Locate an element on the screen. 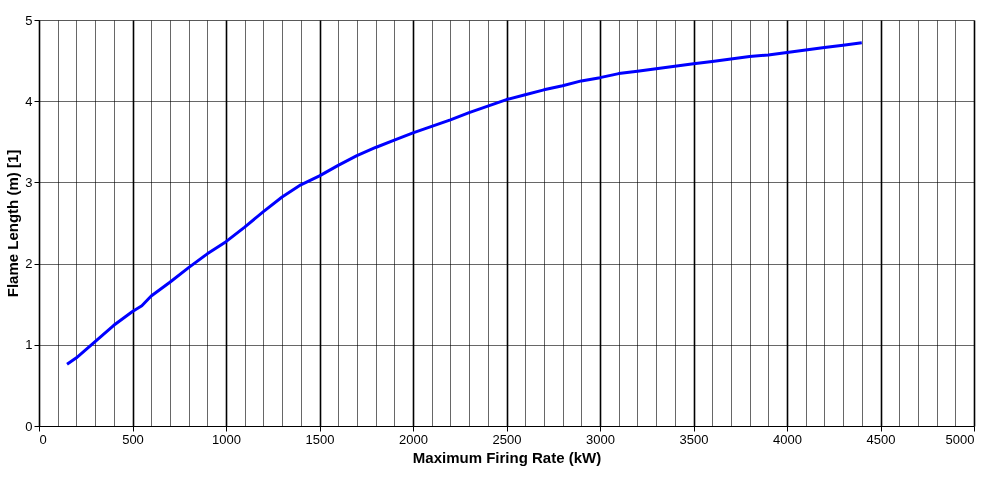  y-tick-label: 3 is located at coordinates (29, 182).